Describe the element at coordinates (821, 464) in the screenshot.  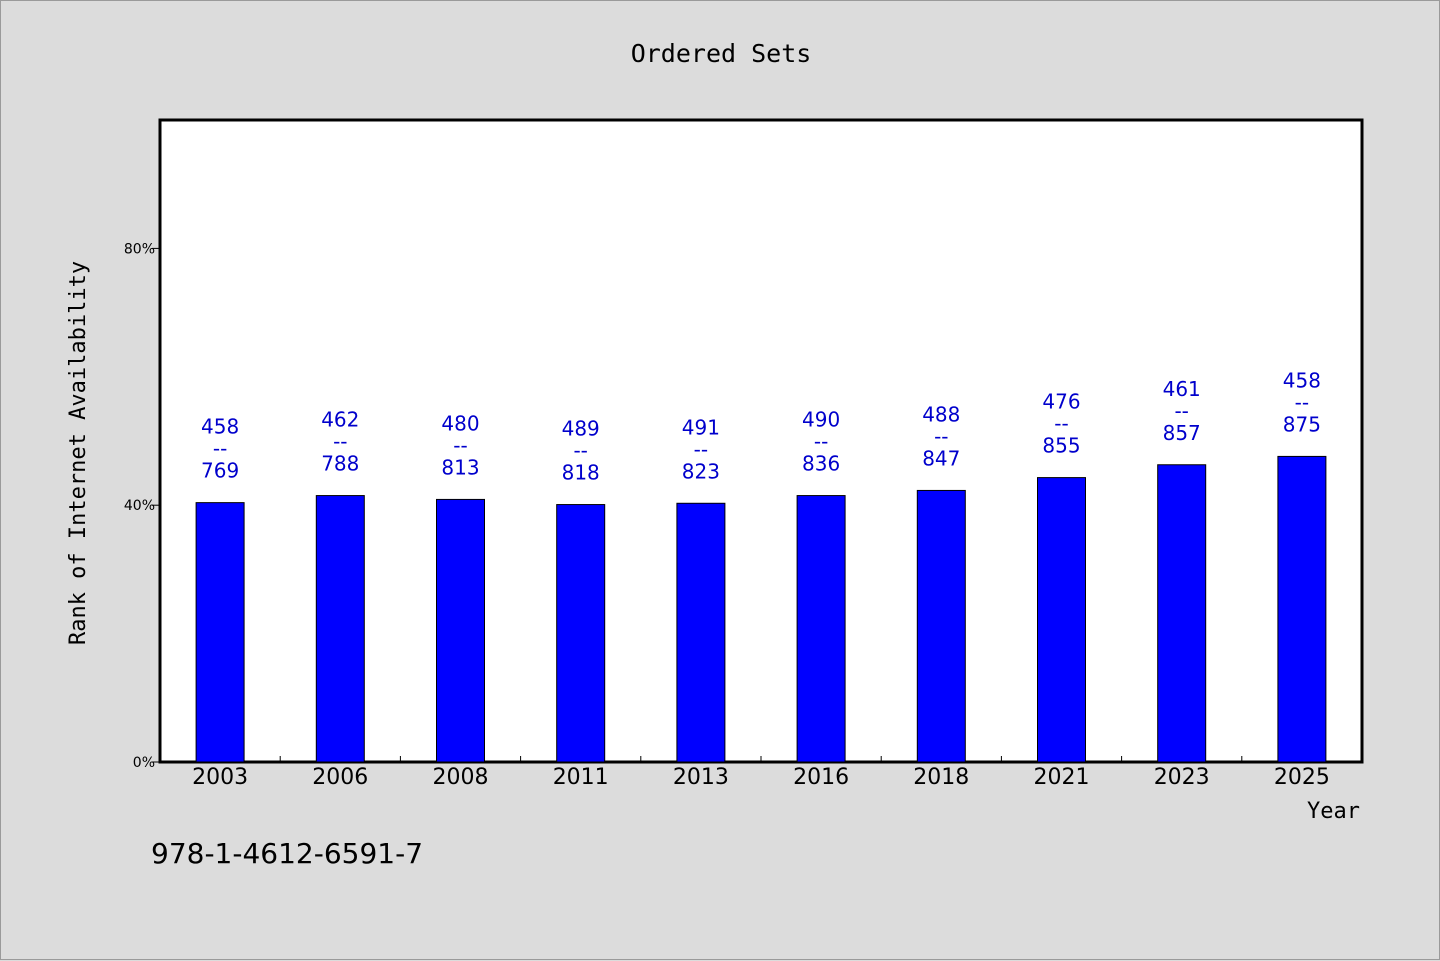
I see `data-label-bottom: 836` at that location.